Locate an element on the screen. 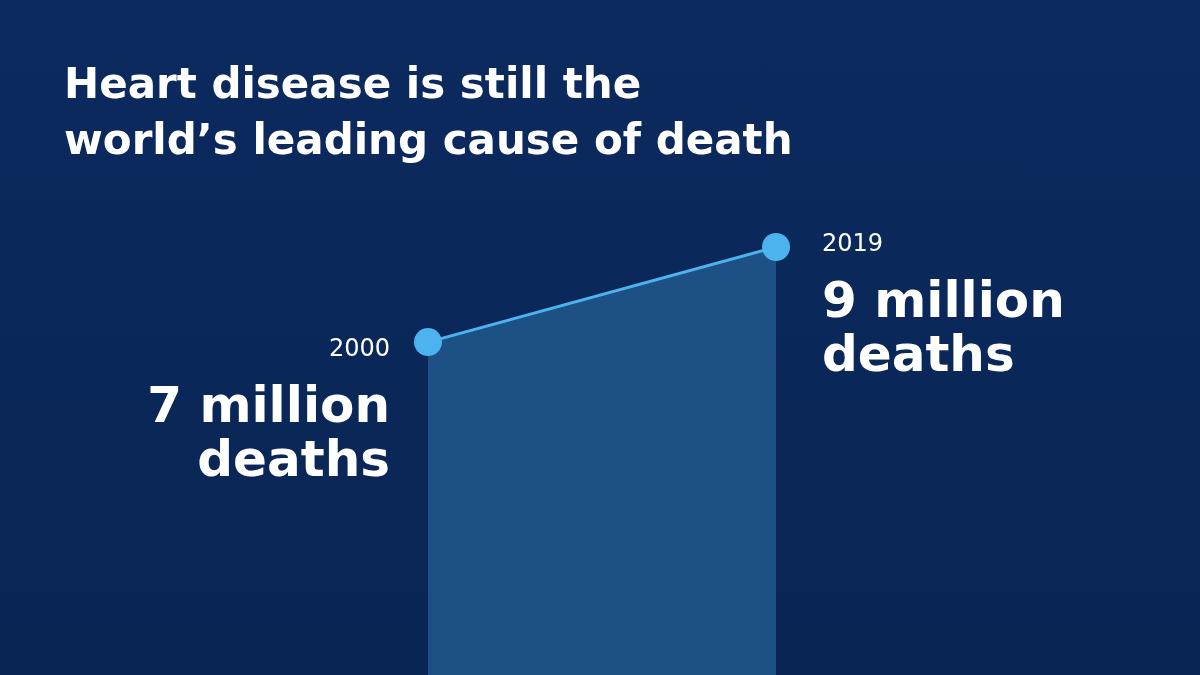 The height and width of the screenshot is (675, 1200). chart-title: Heart disease is still the world’s leading cause of death is located at coordinates (428, 111).